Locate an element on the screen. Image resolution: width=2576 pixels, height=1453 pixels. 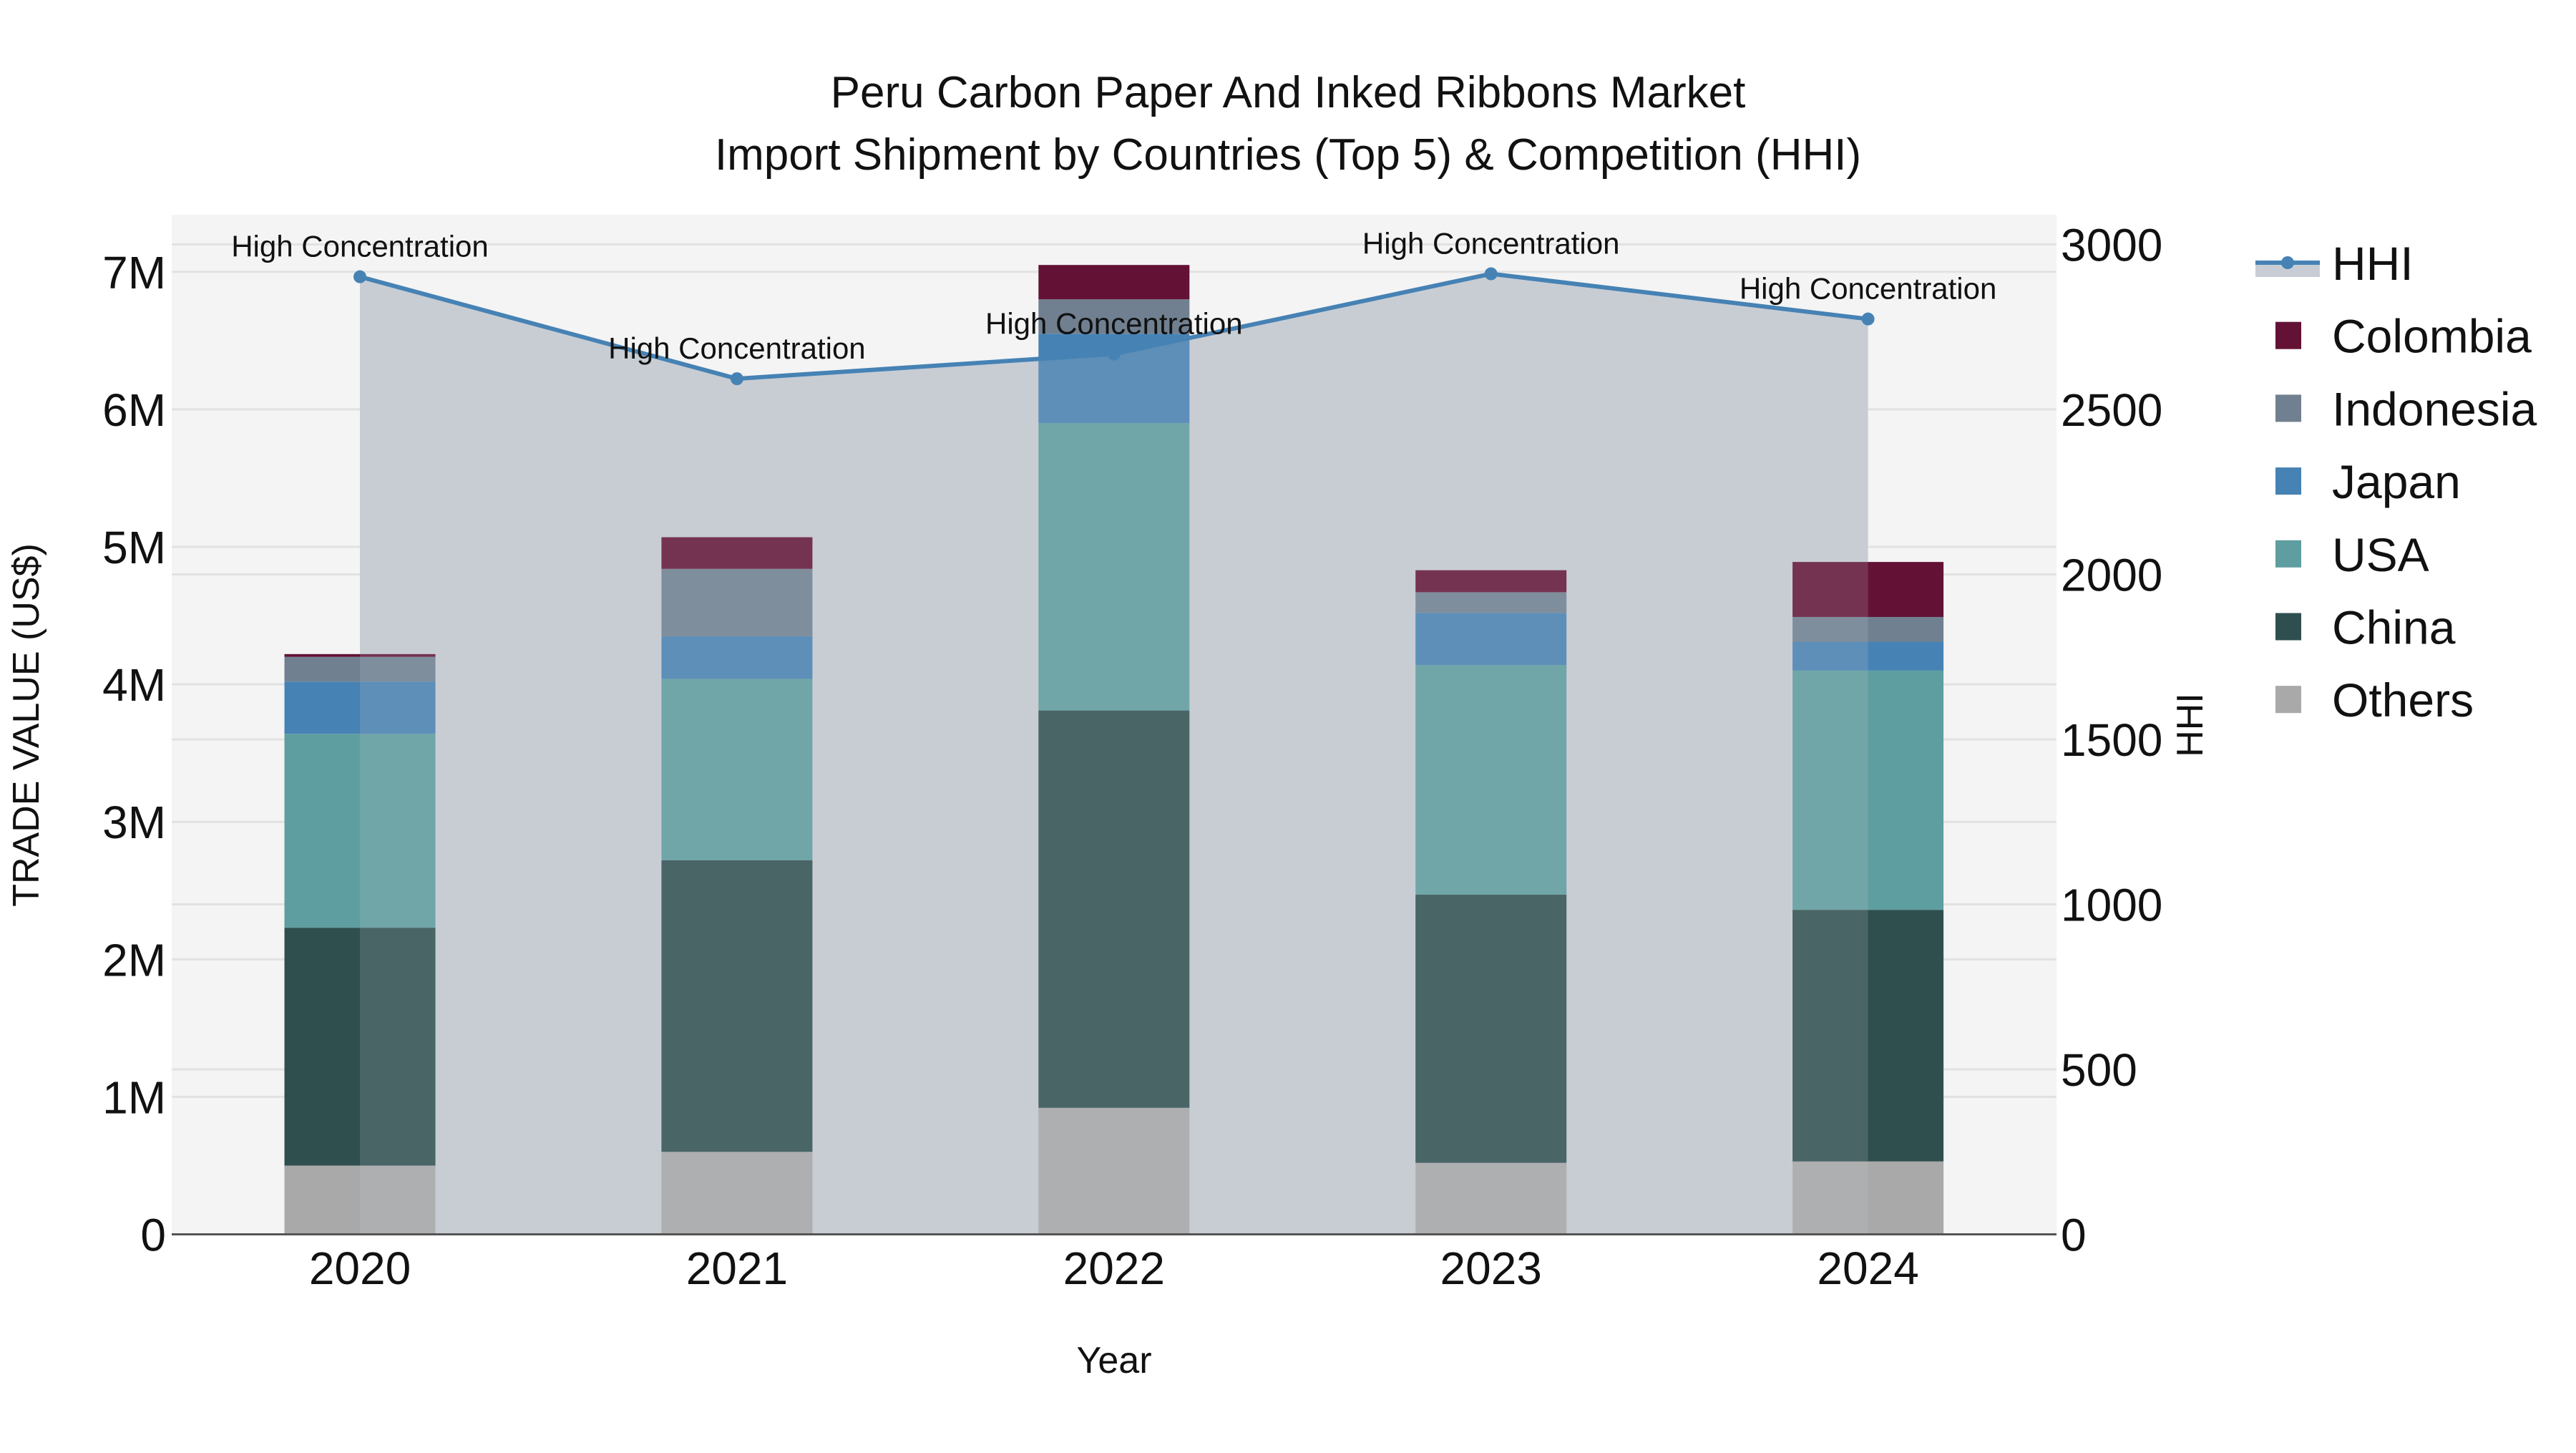
bar-stack-2020 is located at coordinates (360, 944).